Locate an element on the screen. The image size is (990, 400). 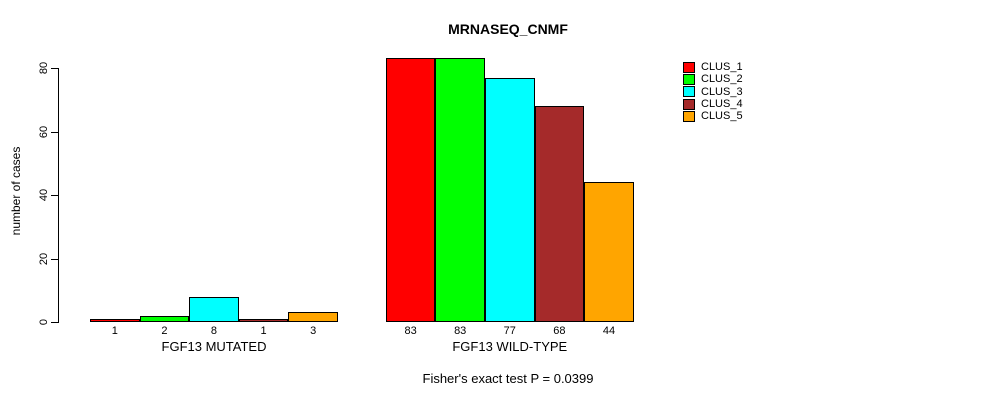
y-tick-label: 40 is located at coordinates (44, 195).